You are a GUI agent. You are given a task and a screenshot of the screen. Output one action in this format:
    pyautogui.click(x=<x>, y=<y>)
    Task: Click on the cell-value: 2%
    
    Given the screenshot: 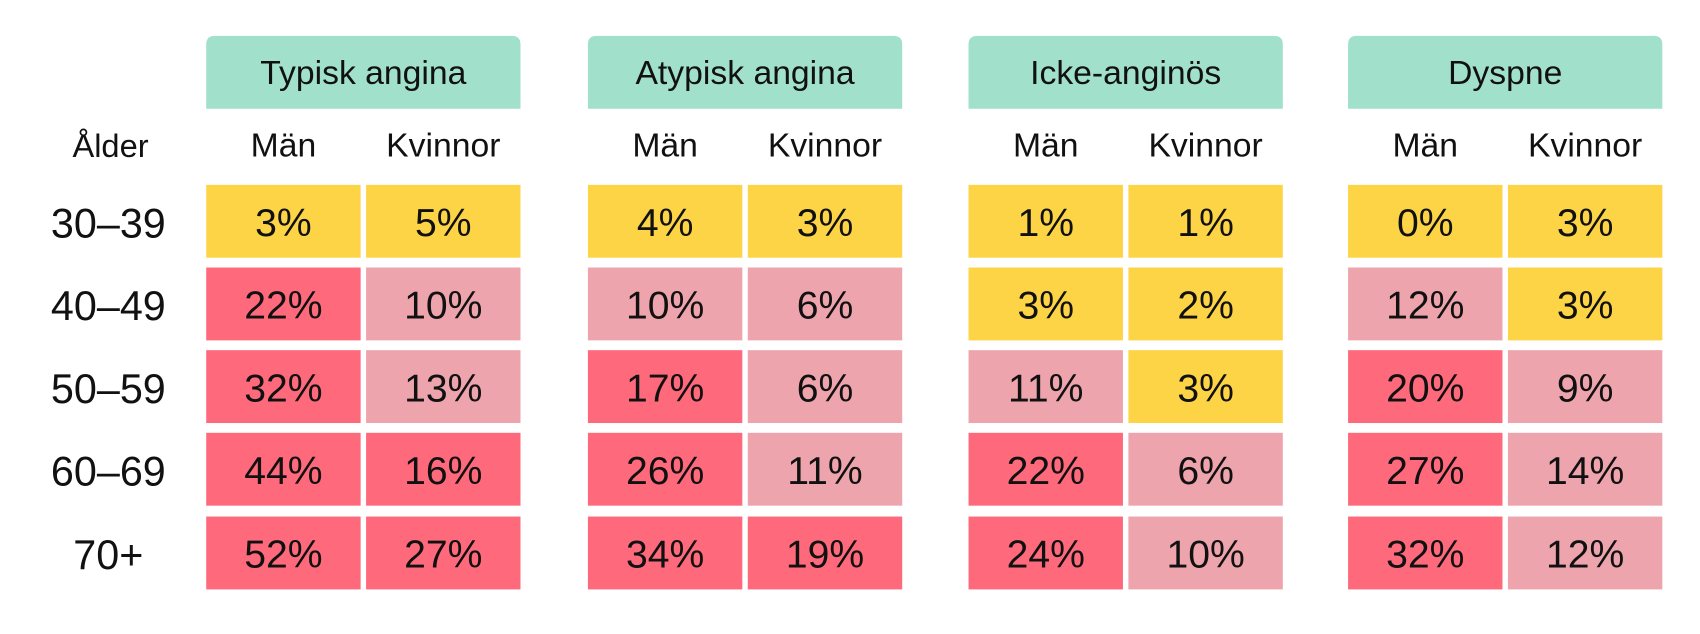 What is the action you would take?
    pyautogui.click(x=1205, y=306)
    